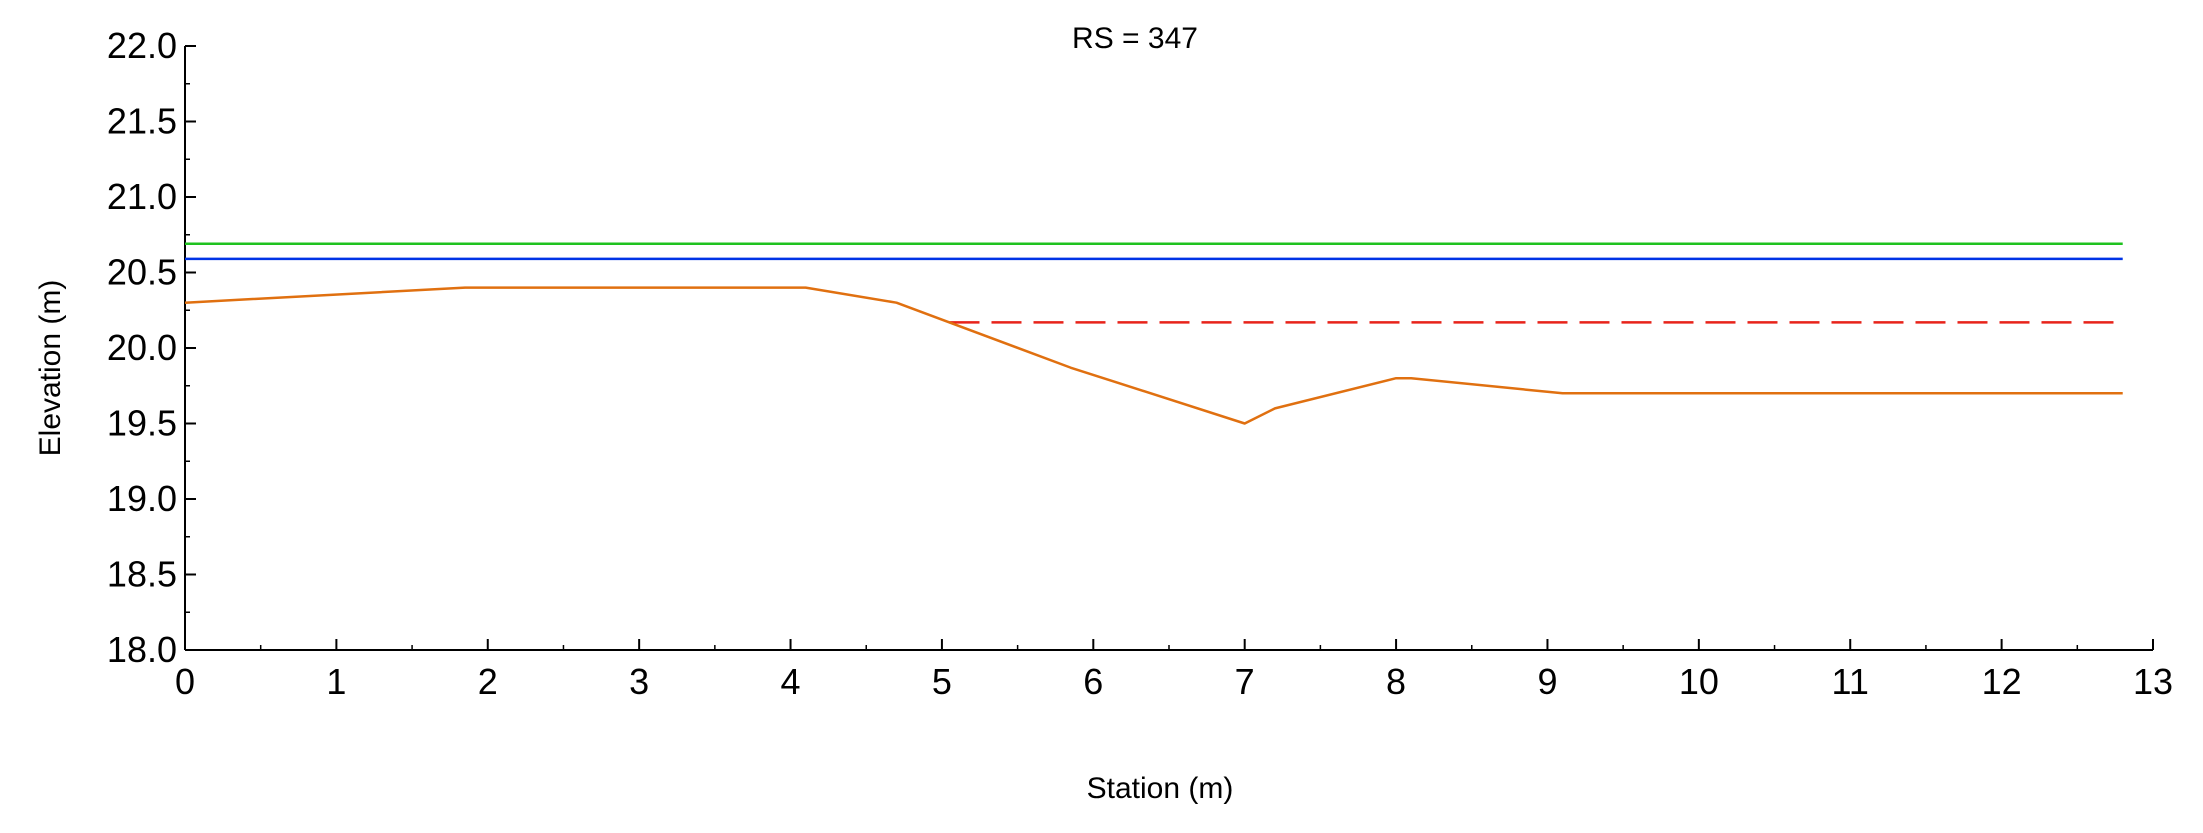 The width and height of the screenshot is (2203, 833). Describe the element at coordinates (142, 574) in the screenshot. I see `y-tick-label: 18.5` at that location.